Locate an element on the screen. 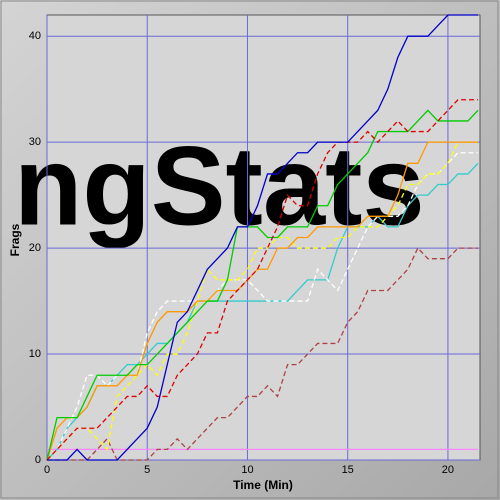 Image resolution: width=500 pixels, height=500 pixels. y-tick-label: 30 is located at coordinates (35, 142).